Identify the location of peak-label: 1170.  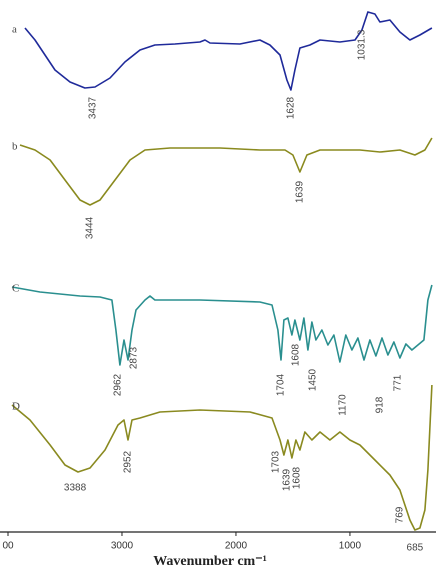
(343, 405).